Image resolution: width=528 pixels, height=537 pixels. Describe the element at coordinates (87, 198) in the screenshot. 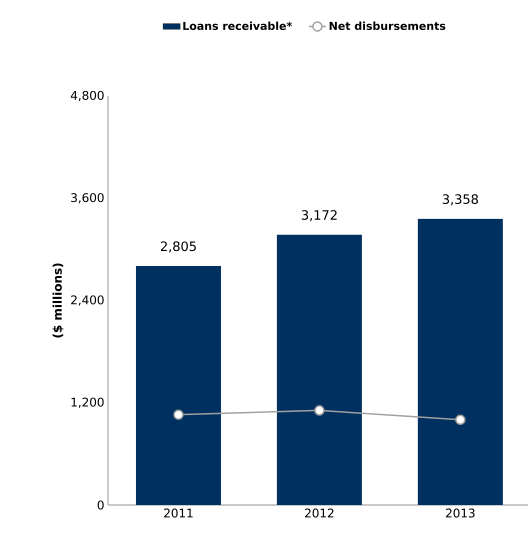

I see `y-tick-label: 3,600` at that location.